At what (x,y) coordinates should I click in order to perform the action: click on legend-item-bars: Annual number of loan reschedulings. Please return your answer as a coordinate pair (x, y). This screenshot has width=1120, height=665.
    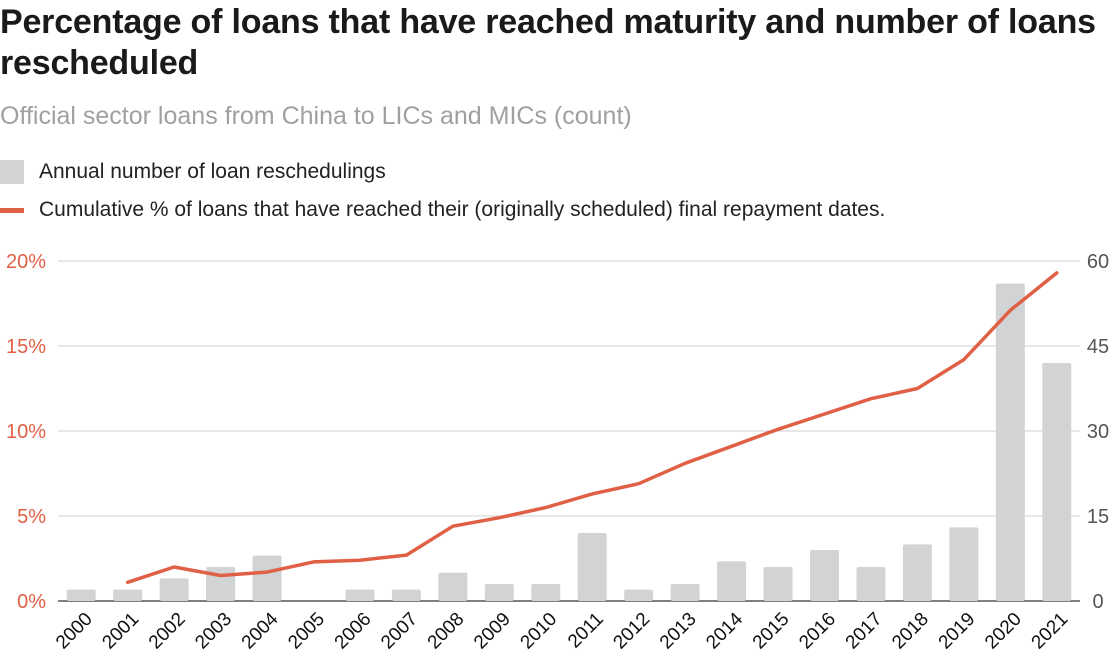
    Looking at the image, I should click on (193, 172).